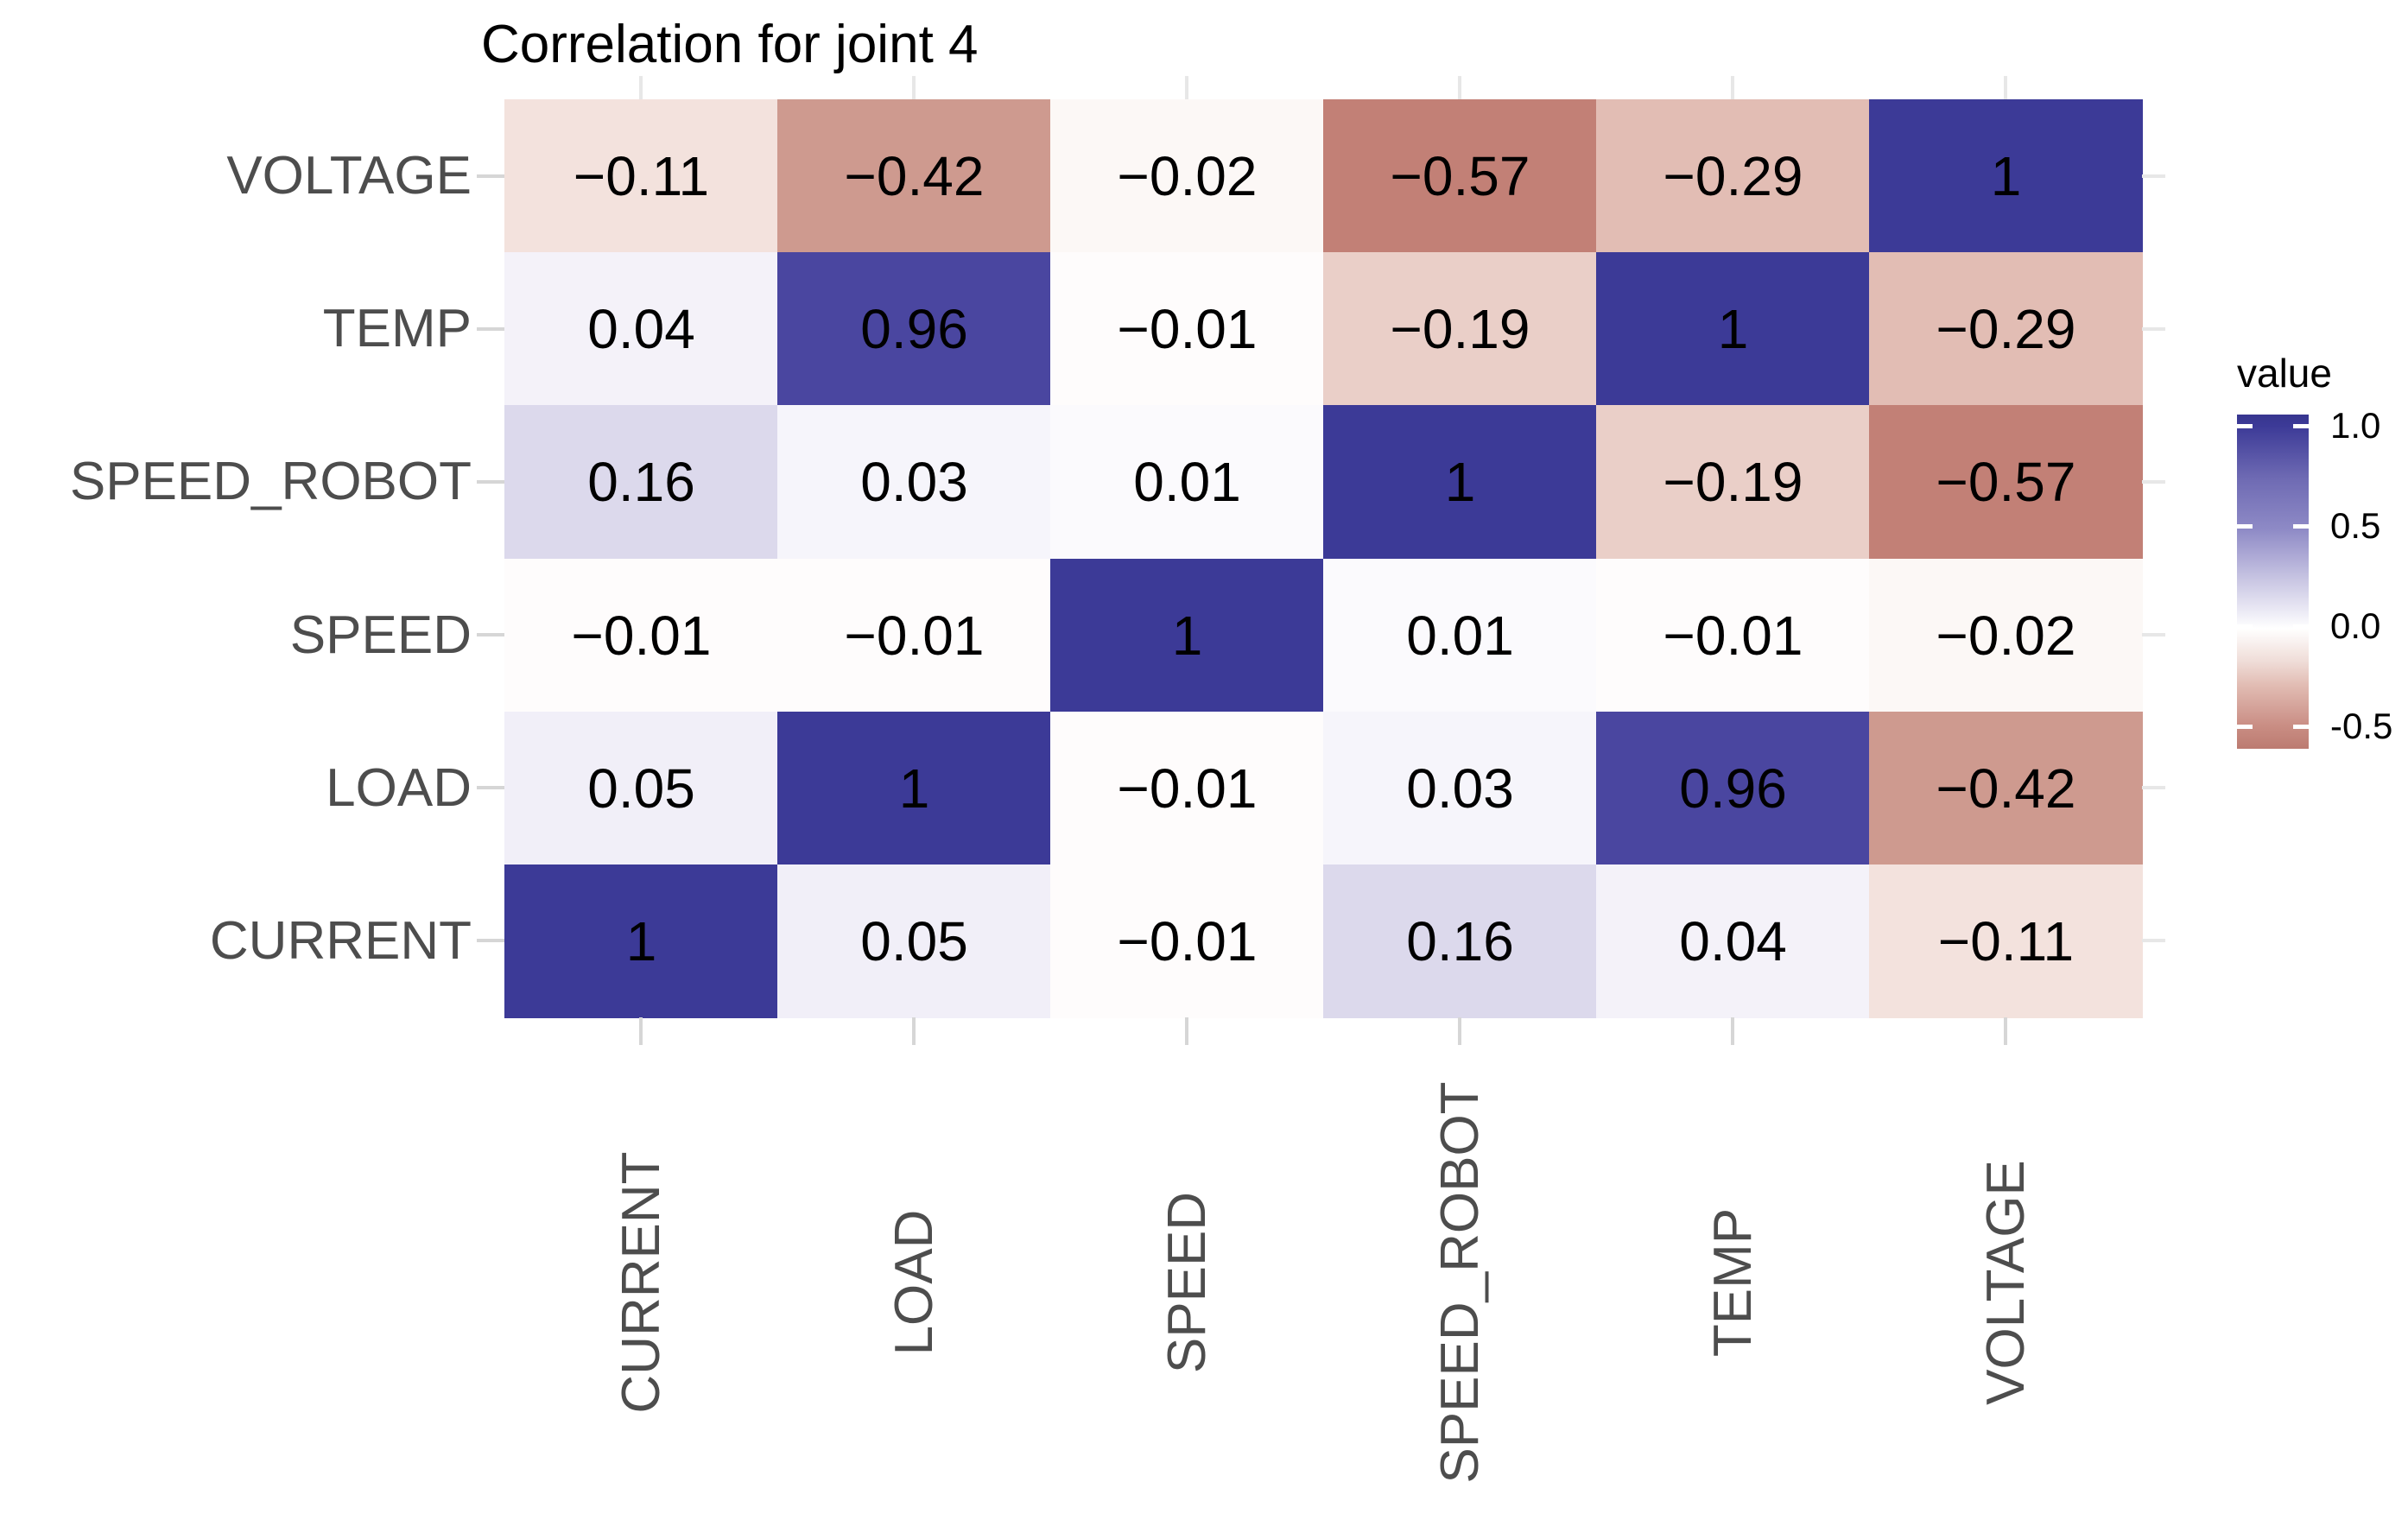  What do you see at coordinates (1186, 1282) in the screenshot?
I see `x-axis-label: SPEED` at bounding box center [1186, 1282].